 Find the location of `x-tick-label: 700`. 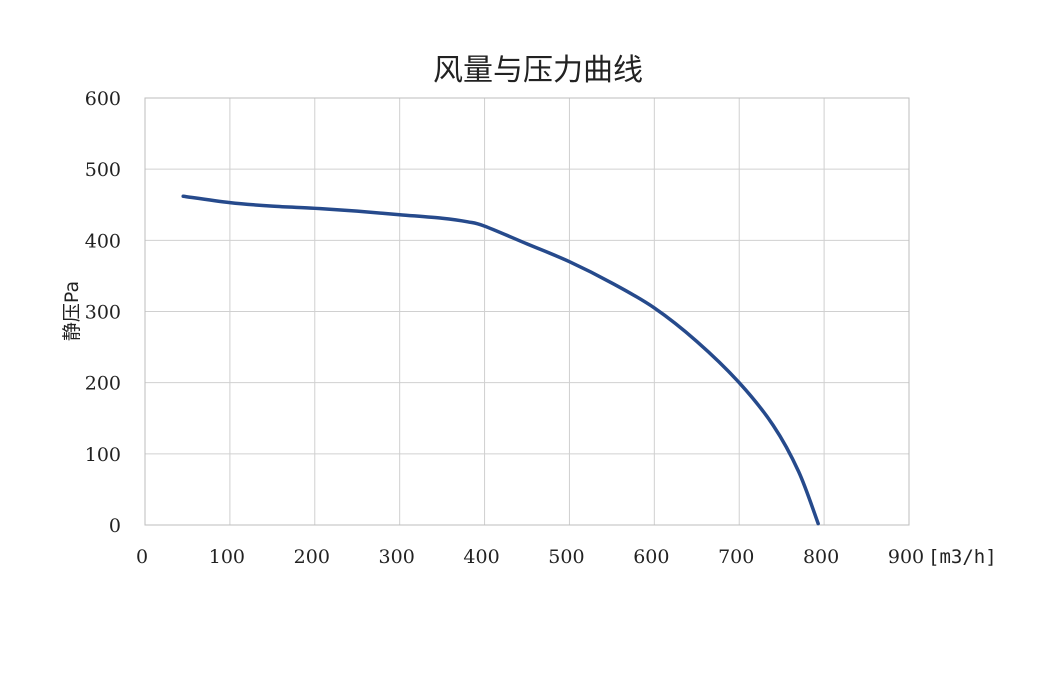

x-tick-label: 700 is located at coordinates (736, 557).